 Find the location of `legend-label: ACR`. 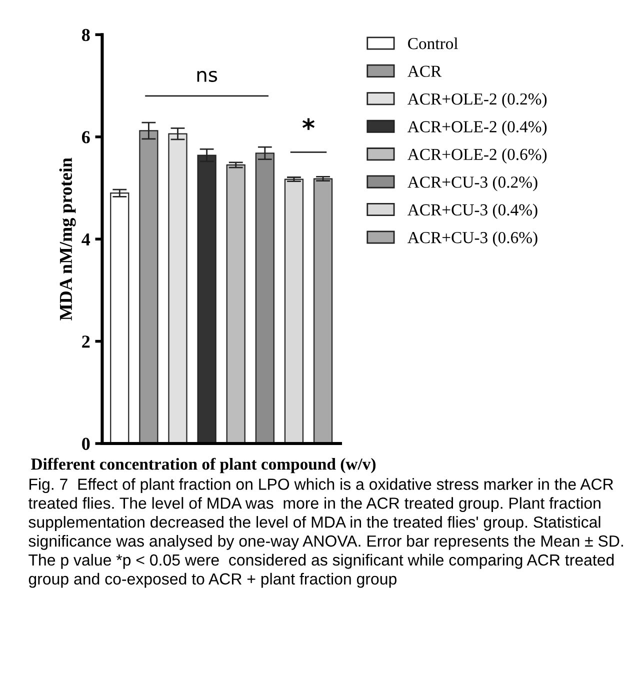

legend-label: ACR is located at coordinates (425, 71).